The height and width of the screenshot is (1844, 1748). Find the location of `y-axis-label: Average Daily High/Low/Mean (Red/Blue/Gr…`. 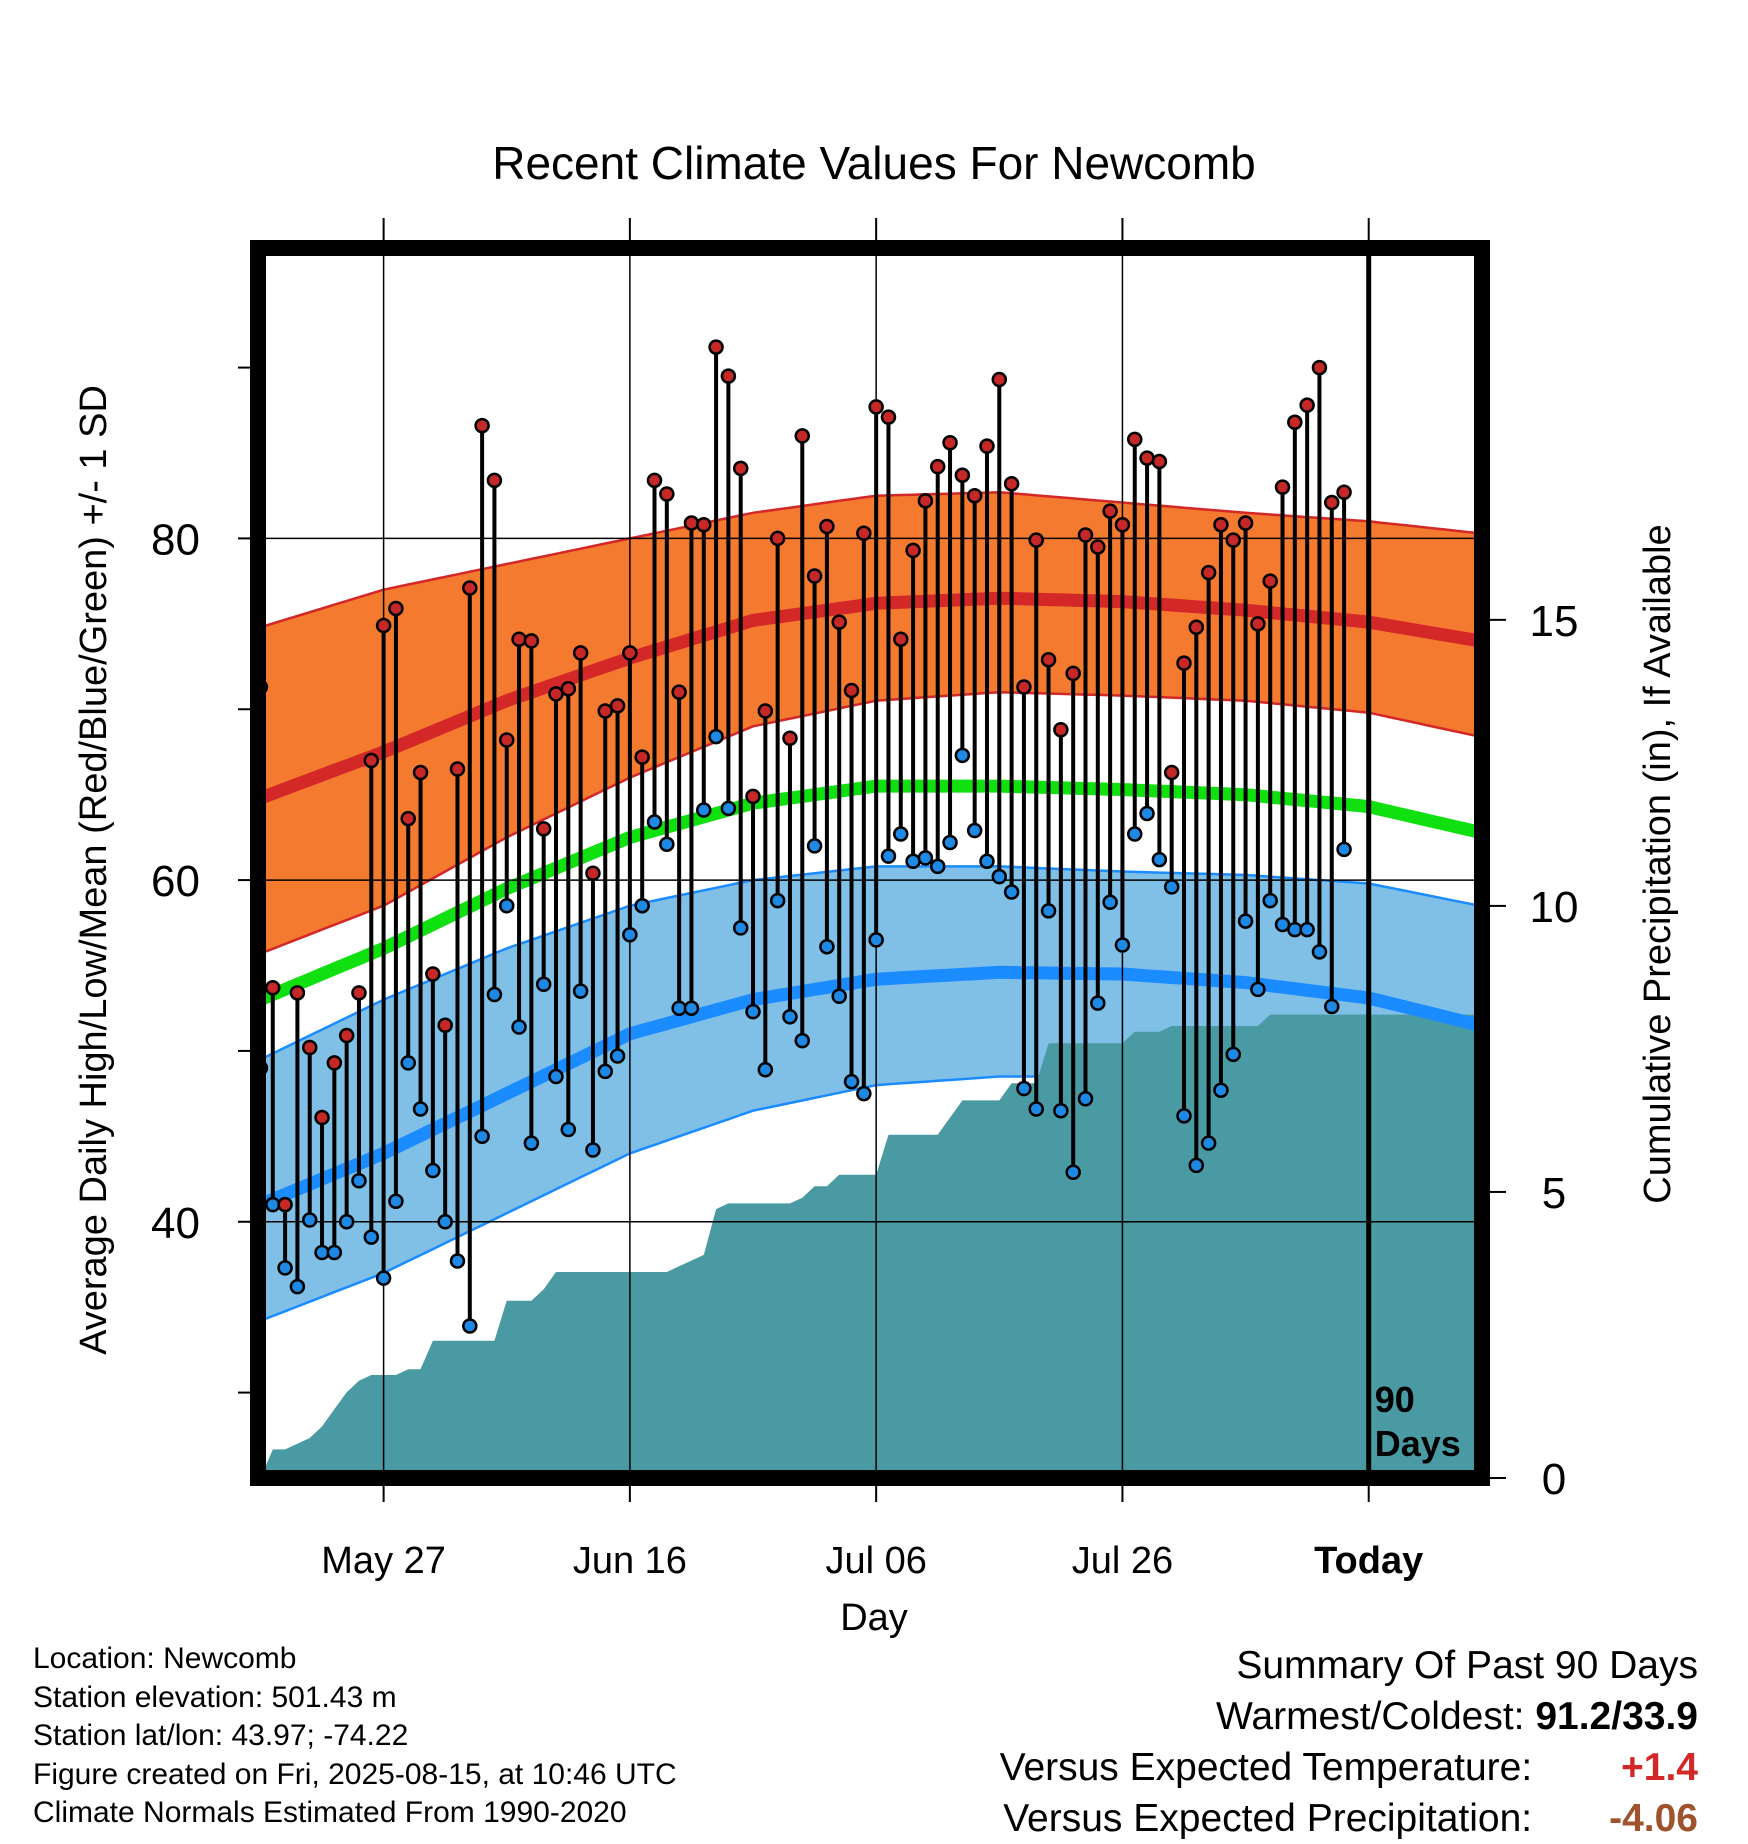

y-axis-label: Average Daily High/Low/Mean (Red/Blue/Gr… is located at coordinates (94, 870).